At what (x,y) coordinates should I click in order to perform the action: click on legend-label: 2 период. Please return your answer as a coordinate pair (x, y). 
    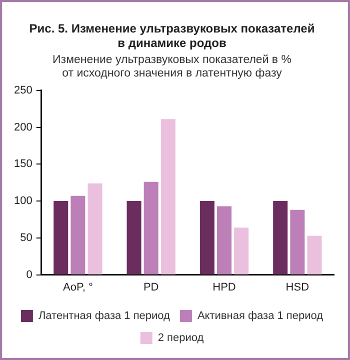
    Looking at the image, I should click on (181, 338).